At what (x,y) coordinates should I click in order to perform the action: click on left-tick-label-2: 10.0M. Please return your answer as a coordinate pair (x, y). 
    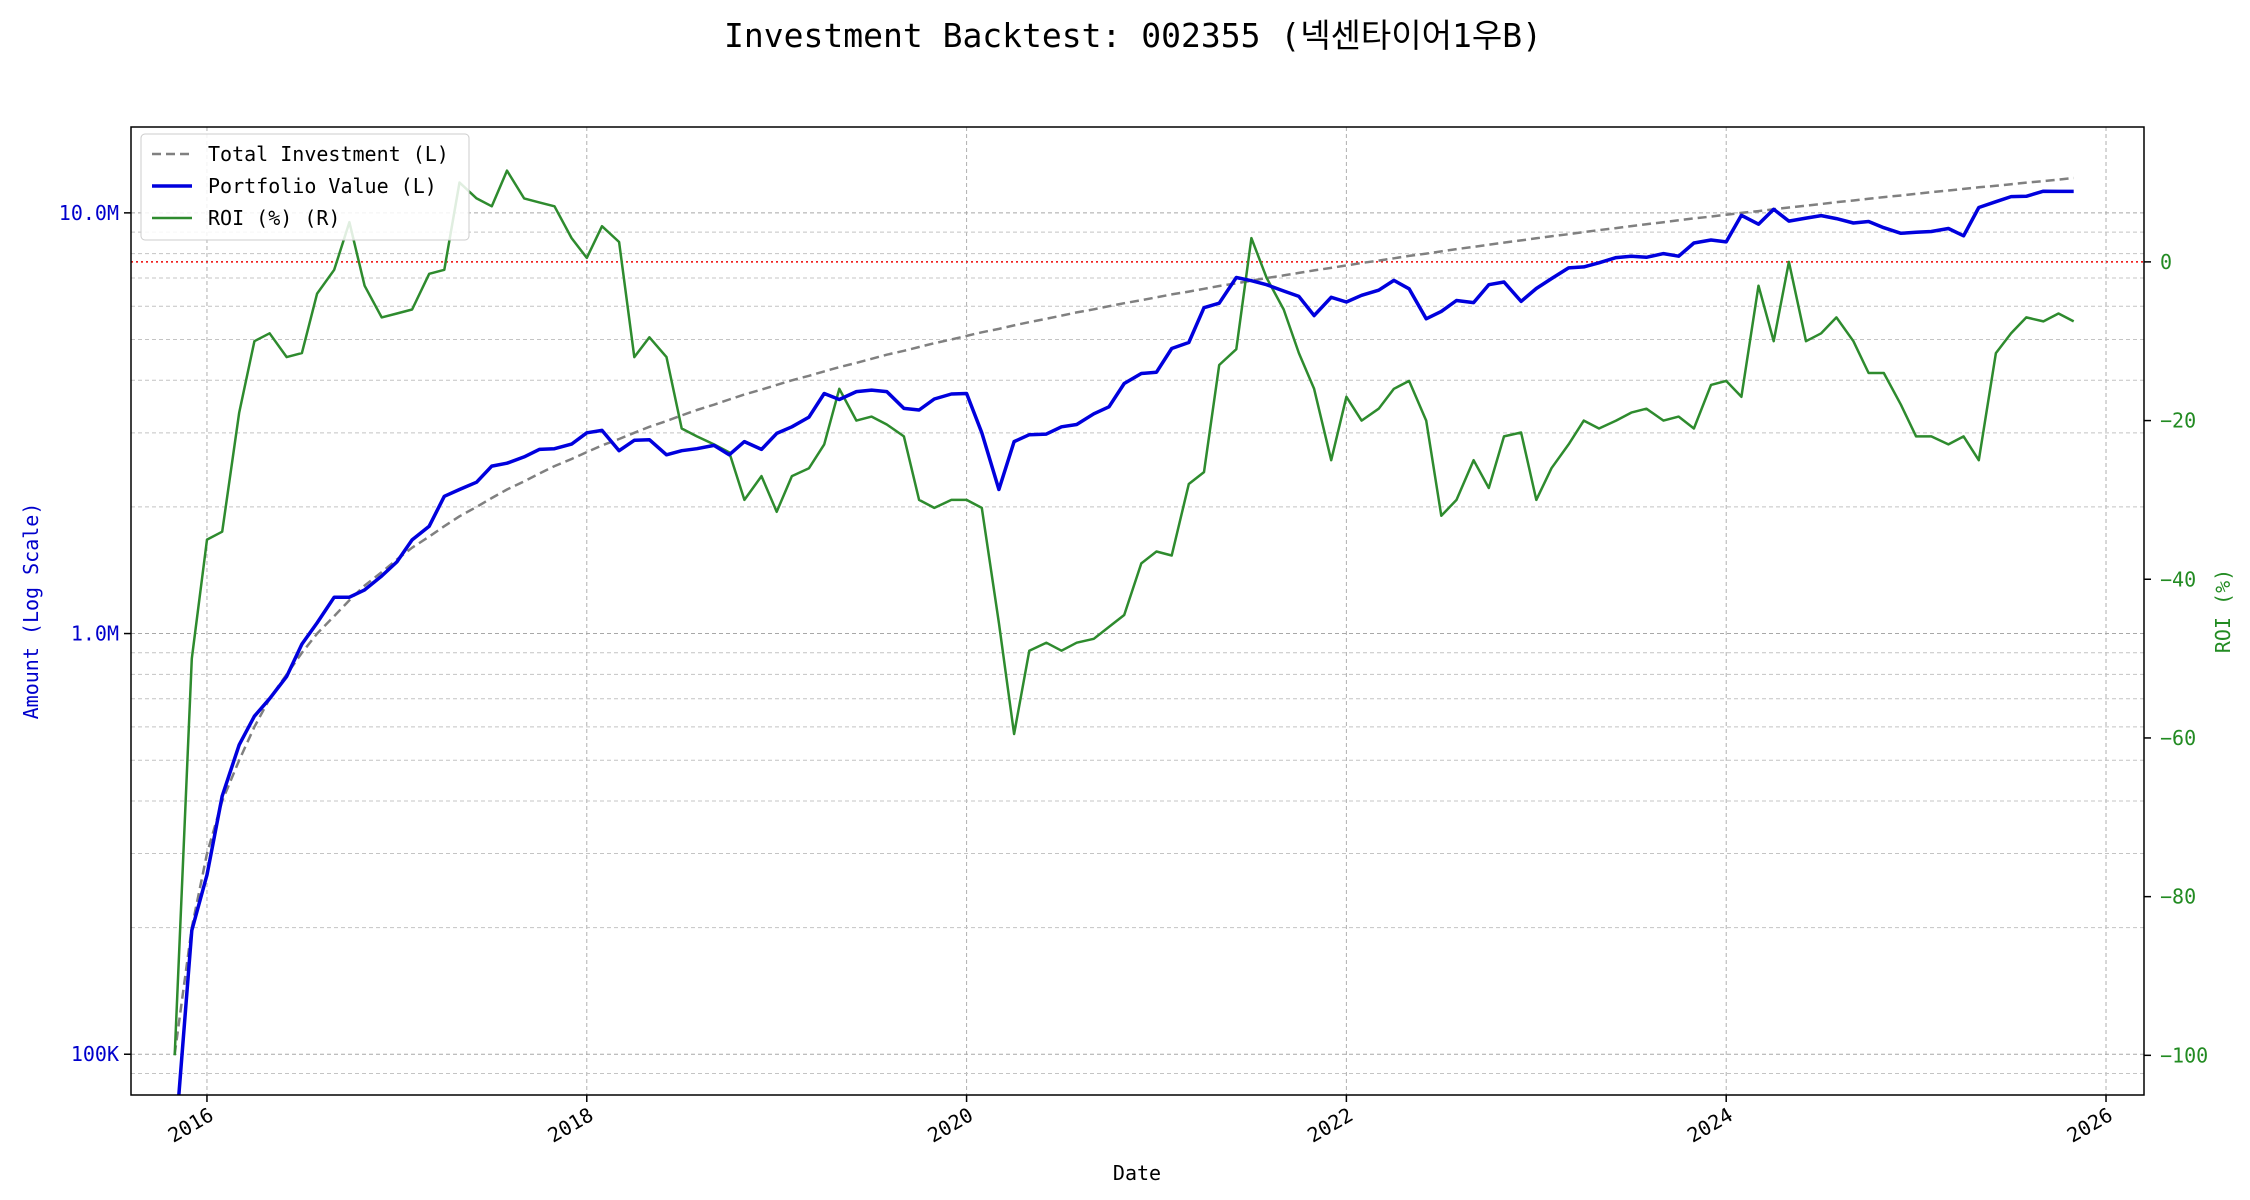
    Looking at the image, I should click on (89, 213).